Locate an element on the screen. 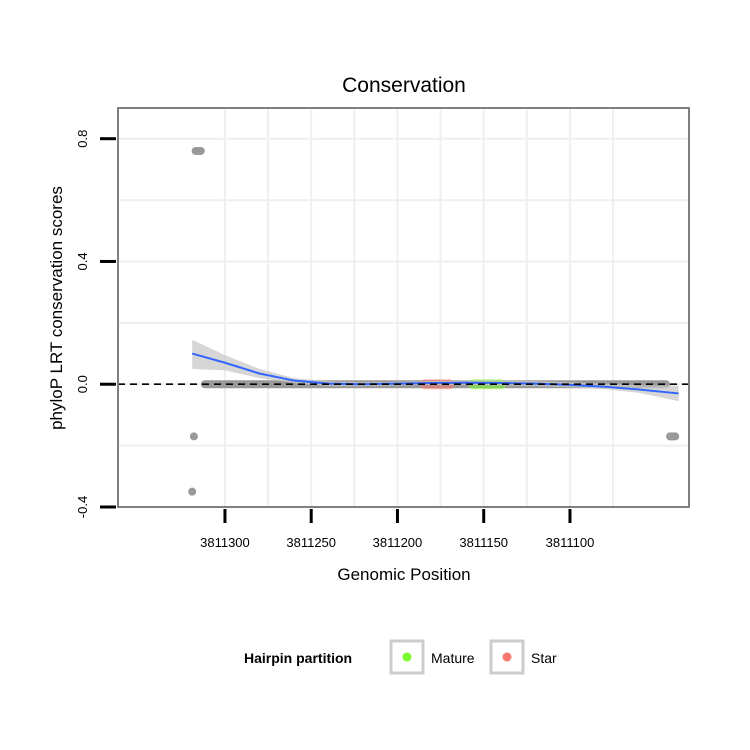 This screenshot has height=750, width=750. x-axis-title: Genomic Position is located at coordinates (403, 574).